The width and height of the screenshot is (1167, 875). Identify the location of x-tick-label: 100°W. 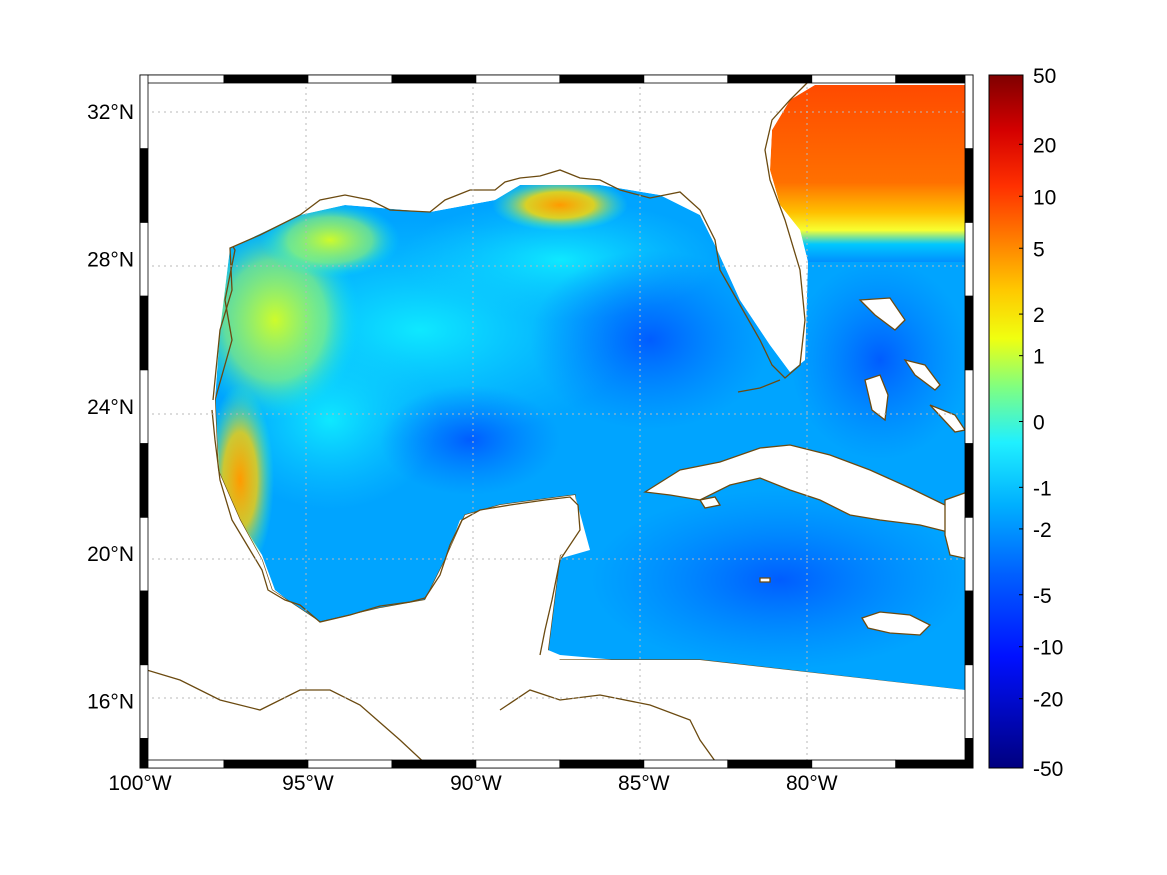
(139, 783).